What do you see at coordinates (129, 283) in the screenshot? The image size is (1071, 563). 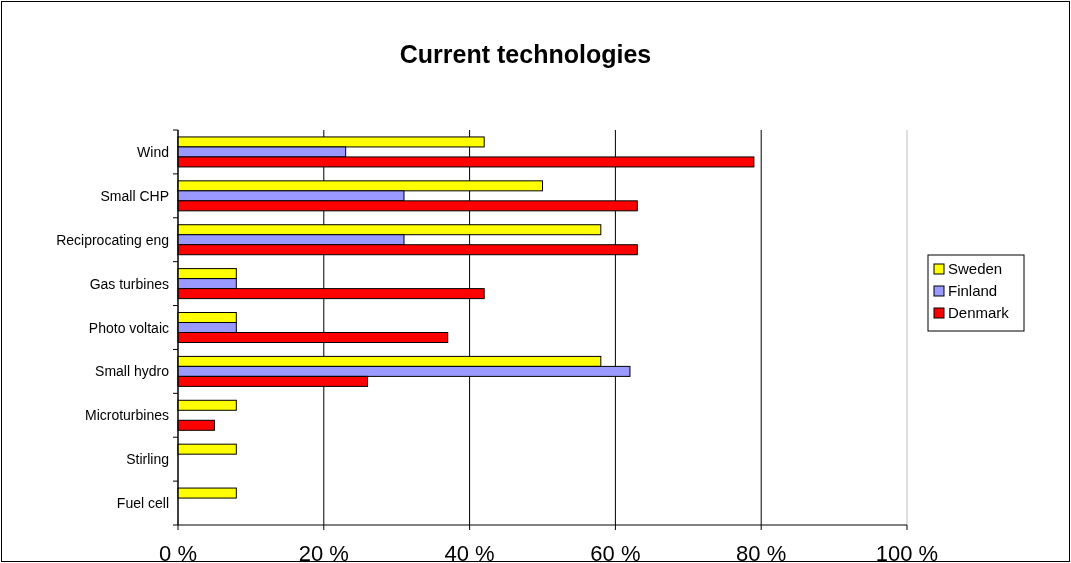 I see `y-tick-label: Gas turbines` at bounding box center [129, 283].